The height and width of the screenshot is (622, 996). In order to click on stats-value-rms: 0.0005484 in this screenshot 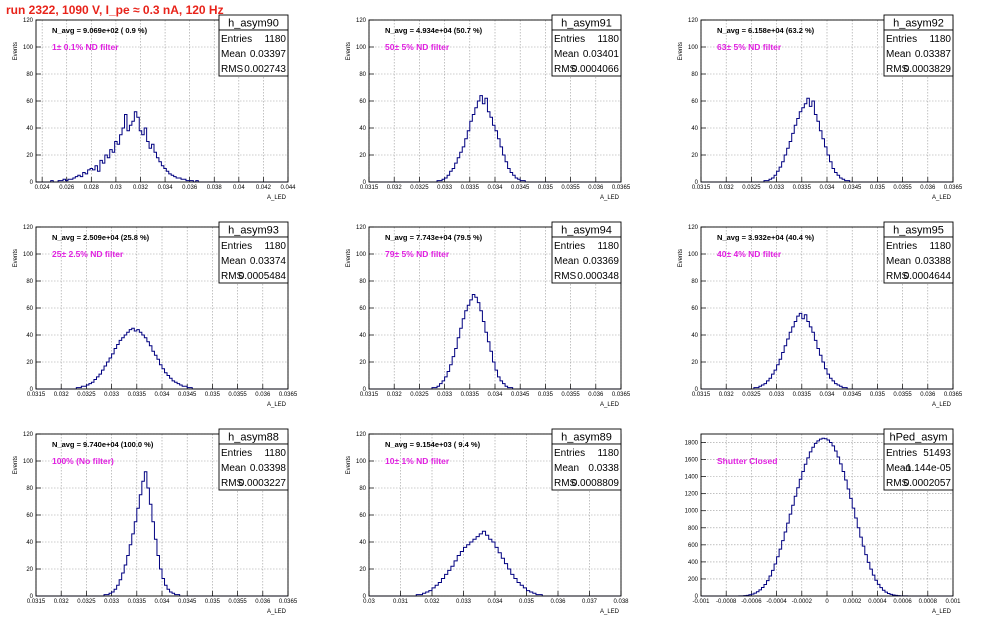, I will do `click(263, 276)`.